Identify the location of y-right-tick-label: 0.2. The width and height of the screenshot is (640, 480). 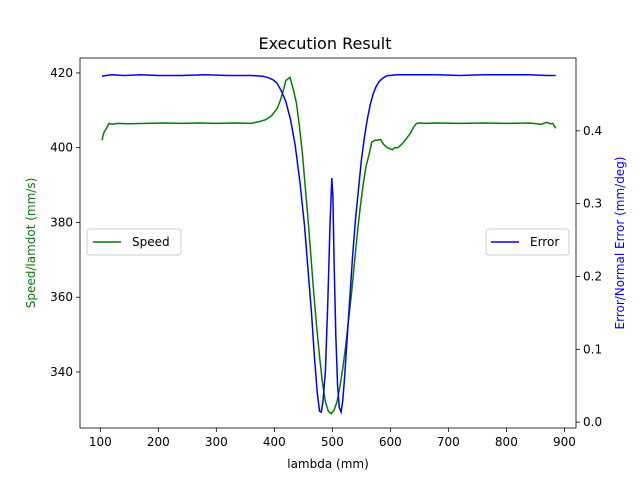
(592, 277).